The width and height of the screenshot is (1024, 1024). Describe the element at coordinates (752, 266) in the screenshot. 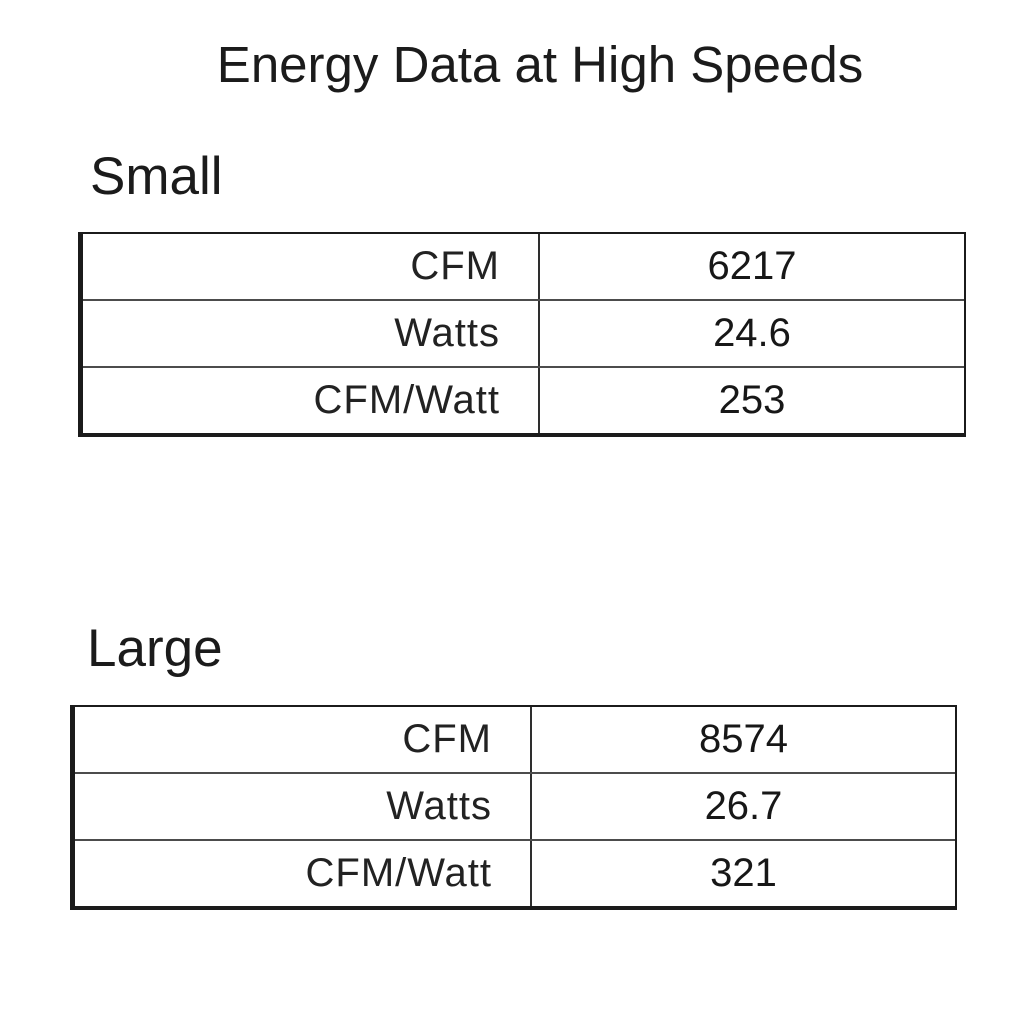

I see `row-value-cfm: 6217` at that location.